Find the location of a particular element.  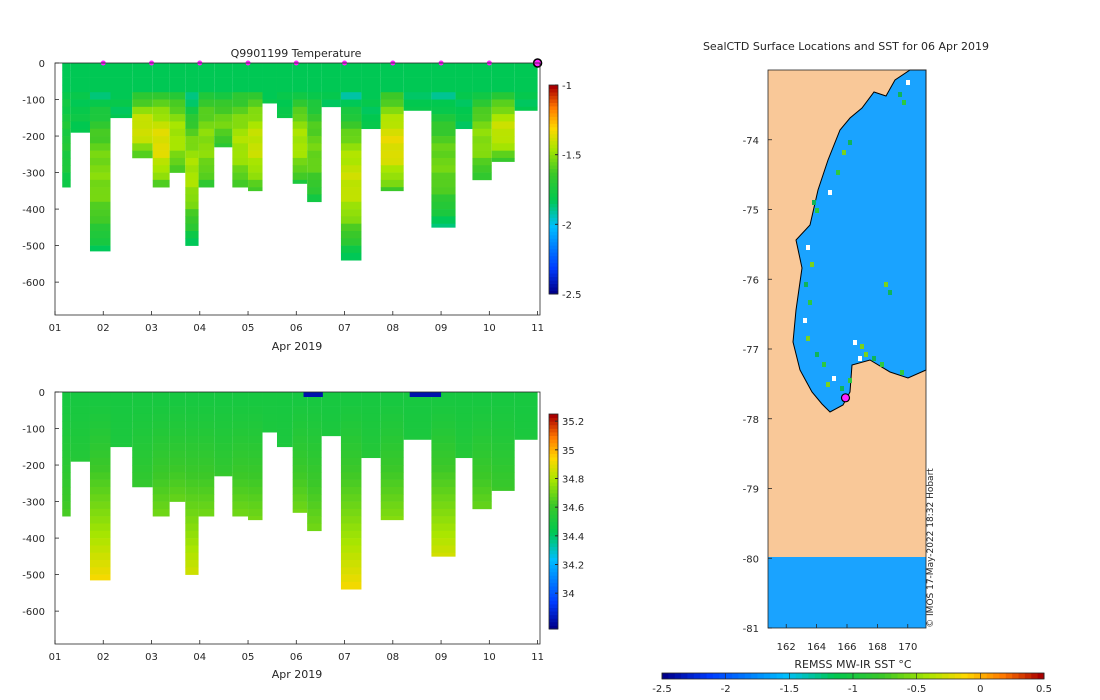

y-tick-label: -400 is located at coordinates (33, 539).